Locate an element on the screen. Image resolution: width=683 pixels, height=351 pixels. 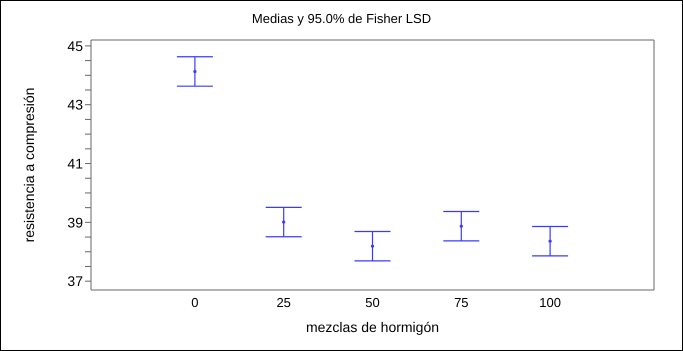
y-tick-label: 43 is located at coordinates (75, 104).